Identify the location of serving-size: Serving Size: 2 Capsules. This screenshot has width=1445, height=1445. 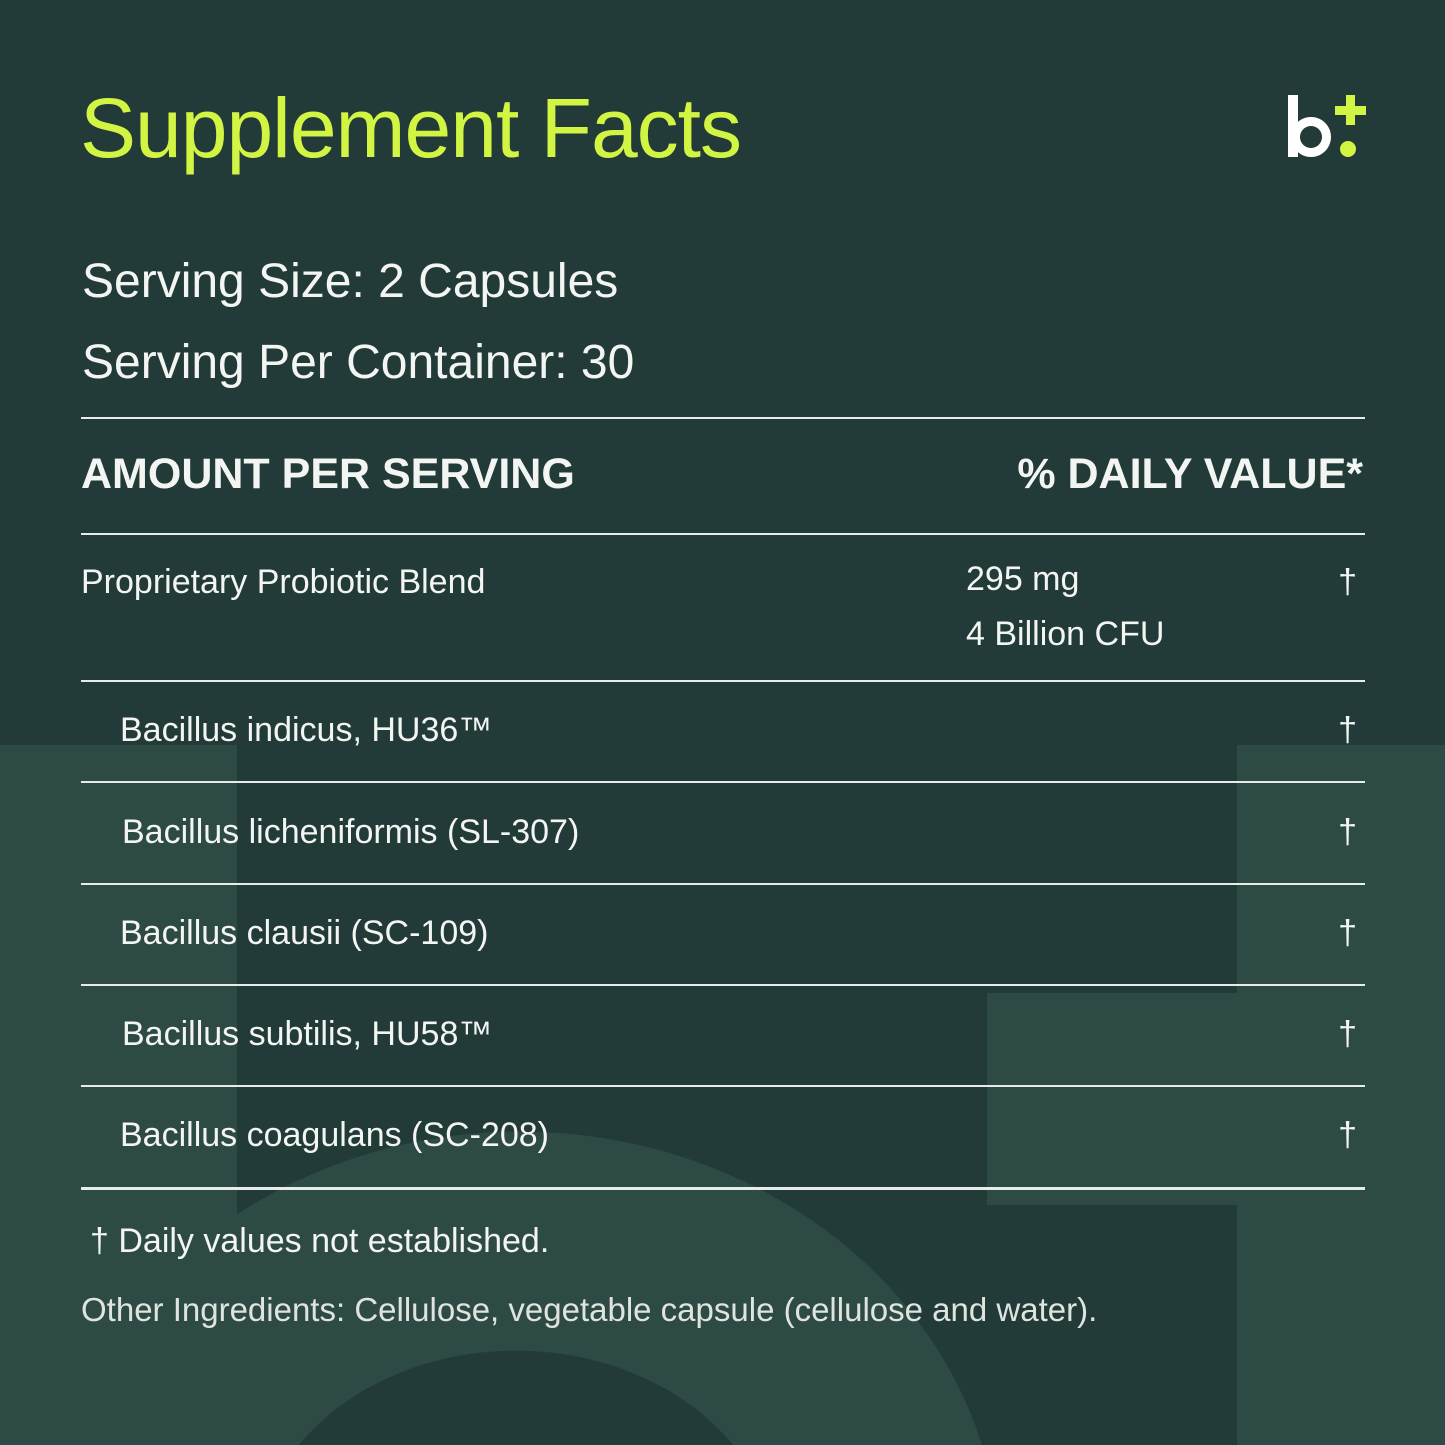
(350, 281).